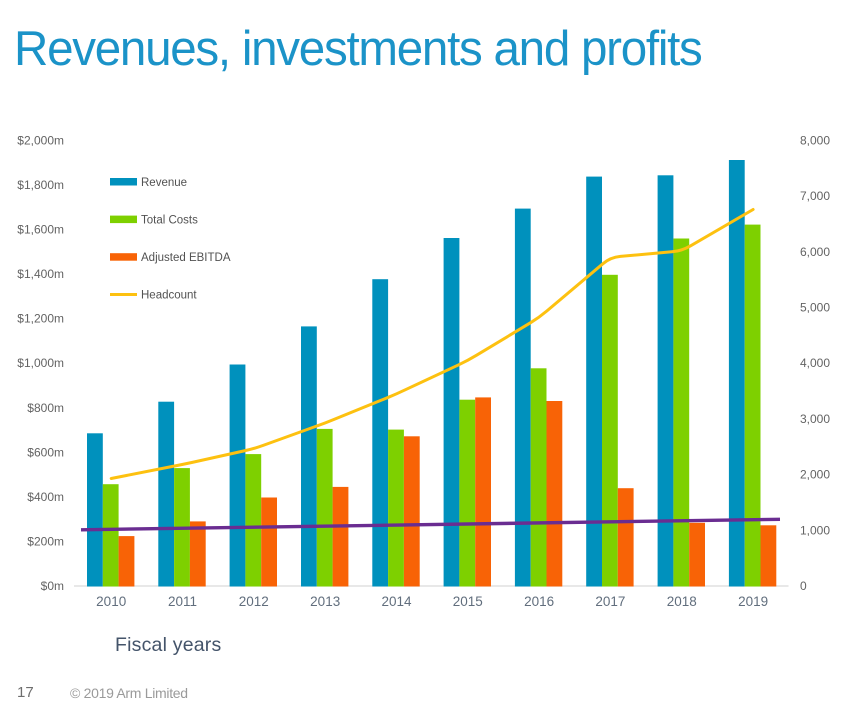 The image size is (863, 706). I want to click on svg-text: 0, so click(803, 586).